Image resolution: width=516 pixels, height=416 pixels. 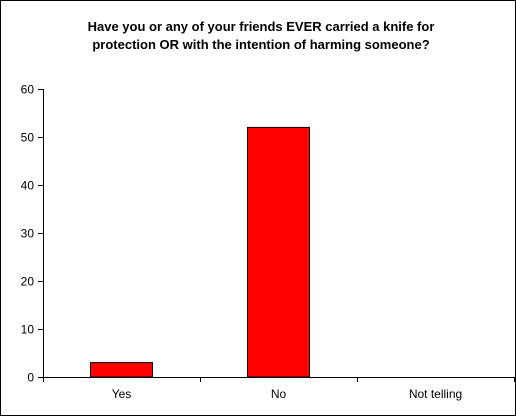 I want to click on y-tick-label: 50, so click(x=28, y=138).